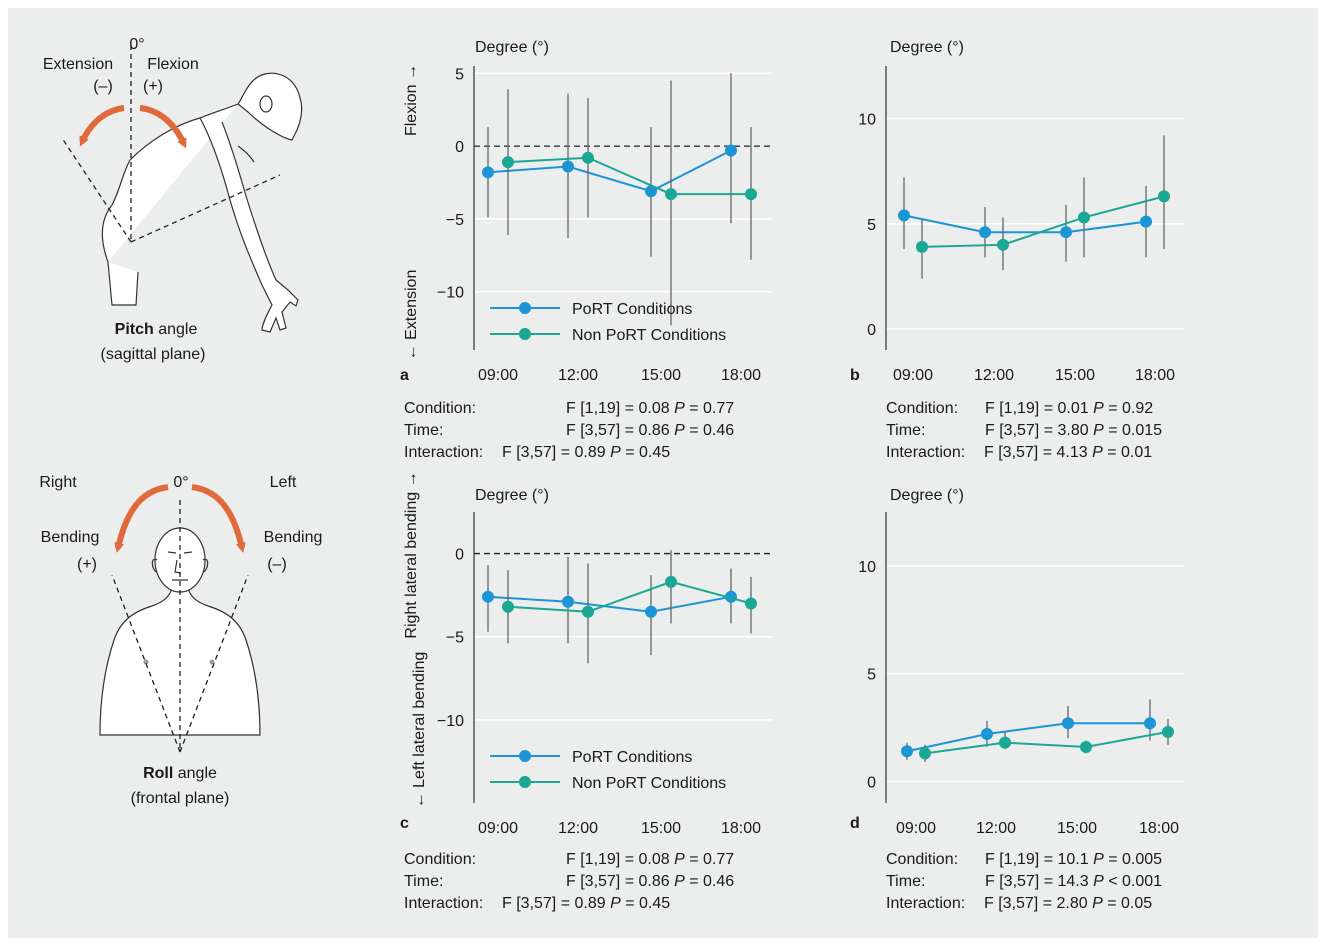 This screenshot has width=1325, height=945. I want to click on panel-letter: a, so click(404, 375).